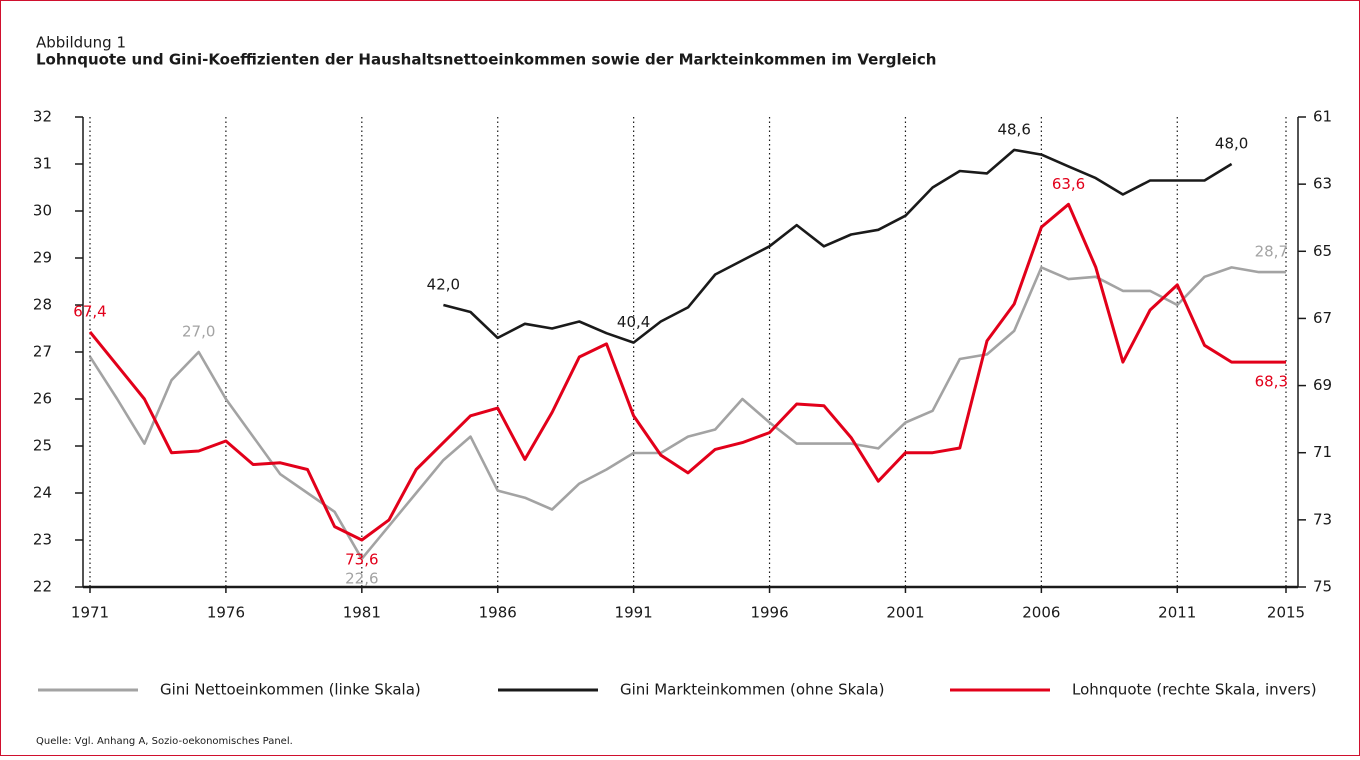  I want to click on x-tick-label: 2015, so click(1286, 613).